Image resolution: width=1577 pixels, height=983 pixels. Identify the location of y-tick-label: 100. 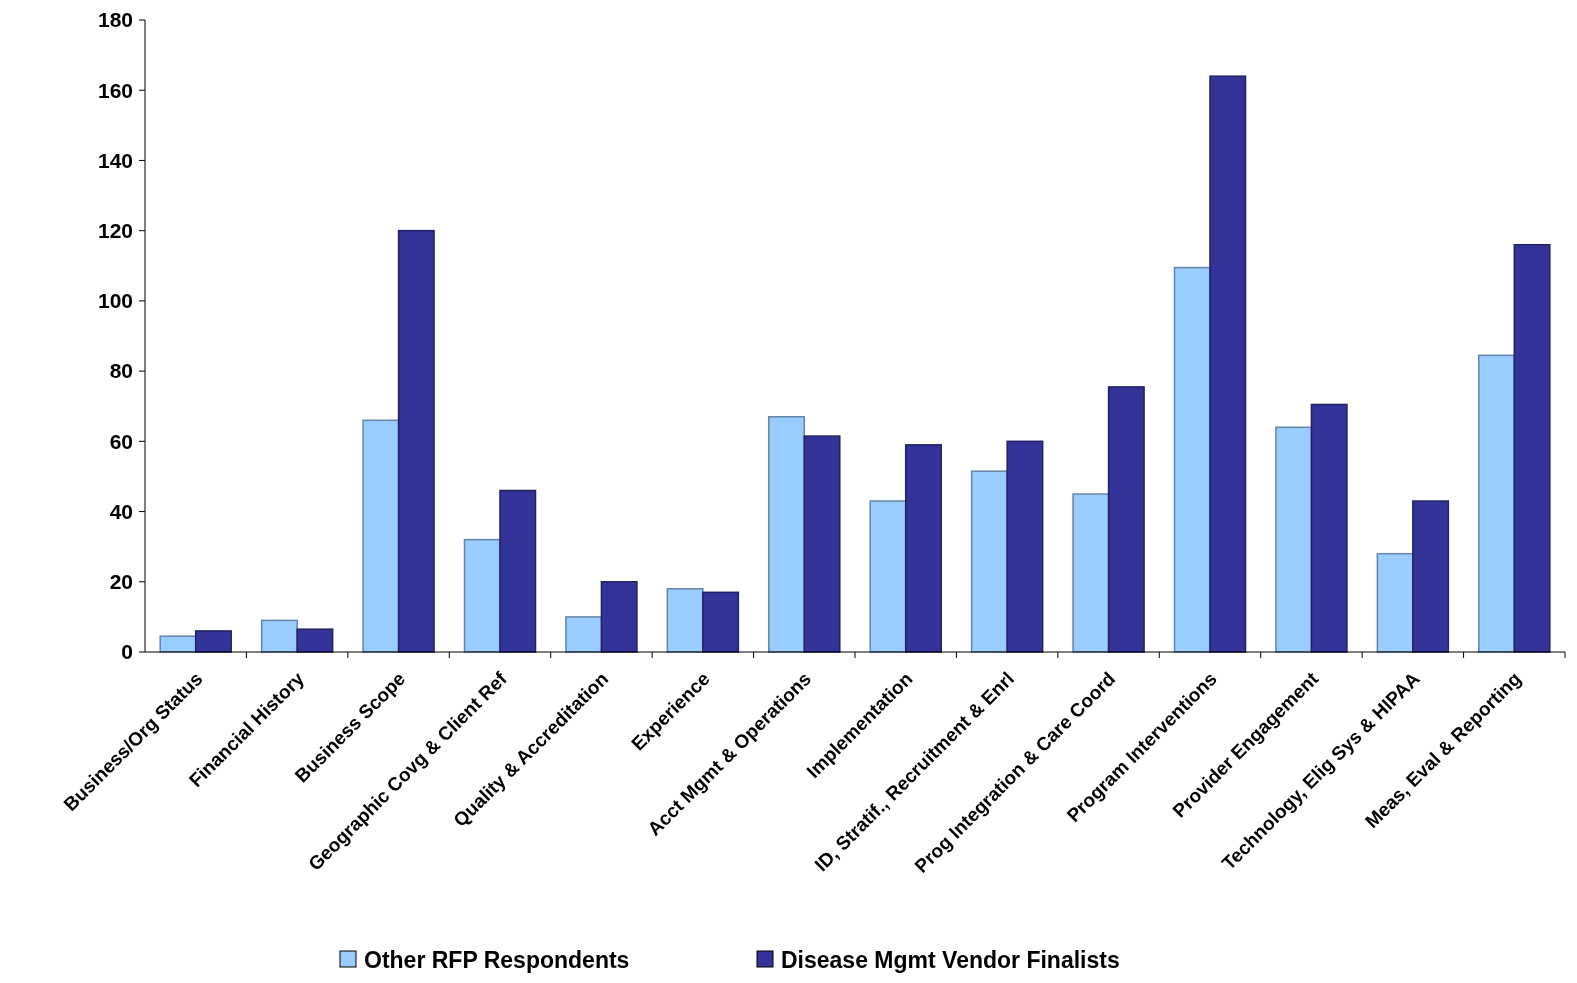
(115, 301).